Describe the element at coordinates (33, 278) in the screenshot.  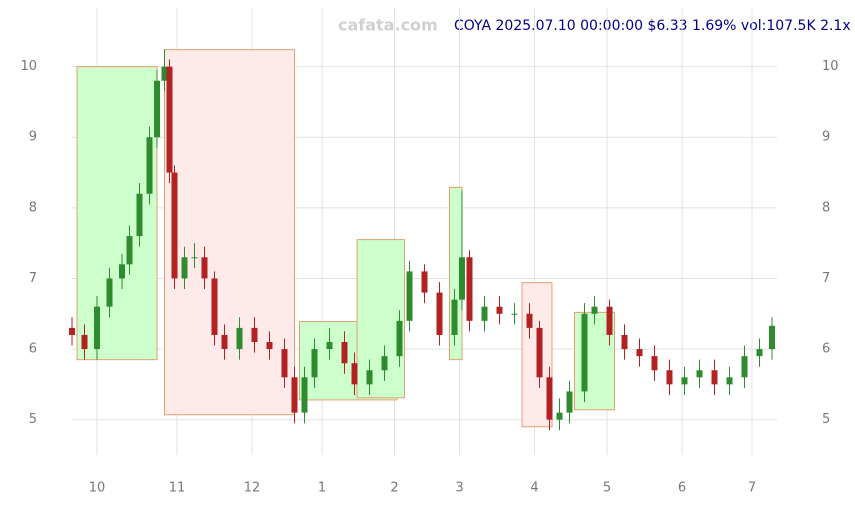
I see `y-tick-label: 7` at that location.